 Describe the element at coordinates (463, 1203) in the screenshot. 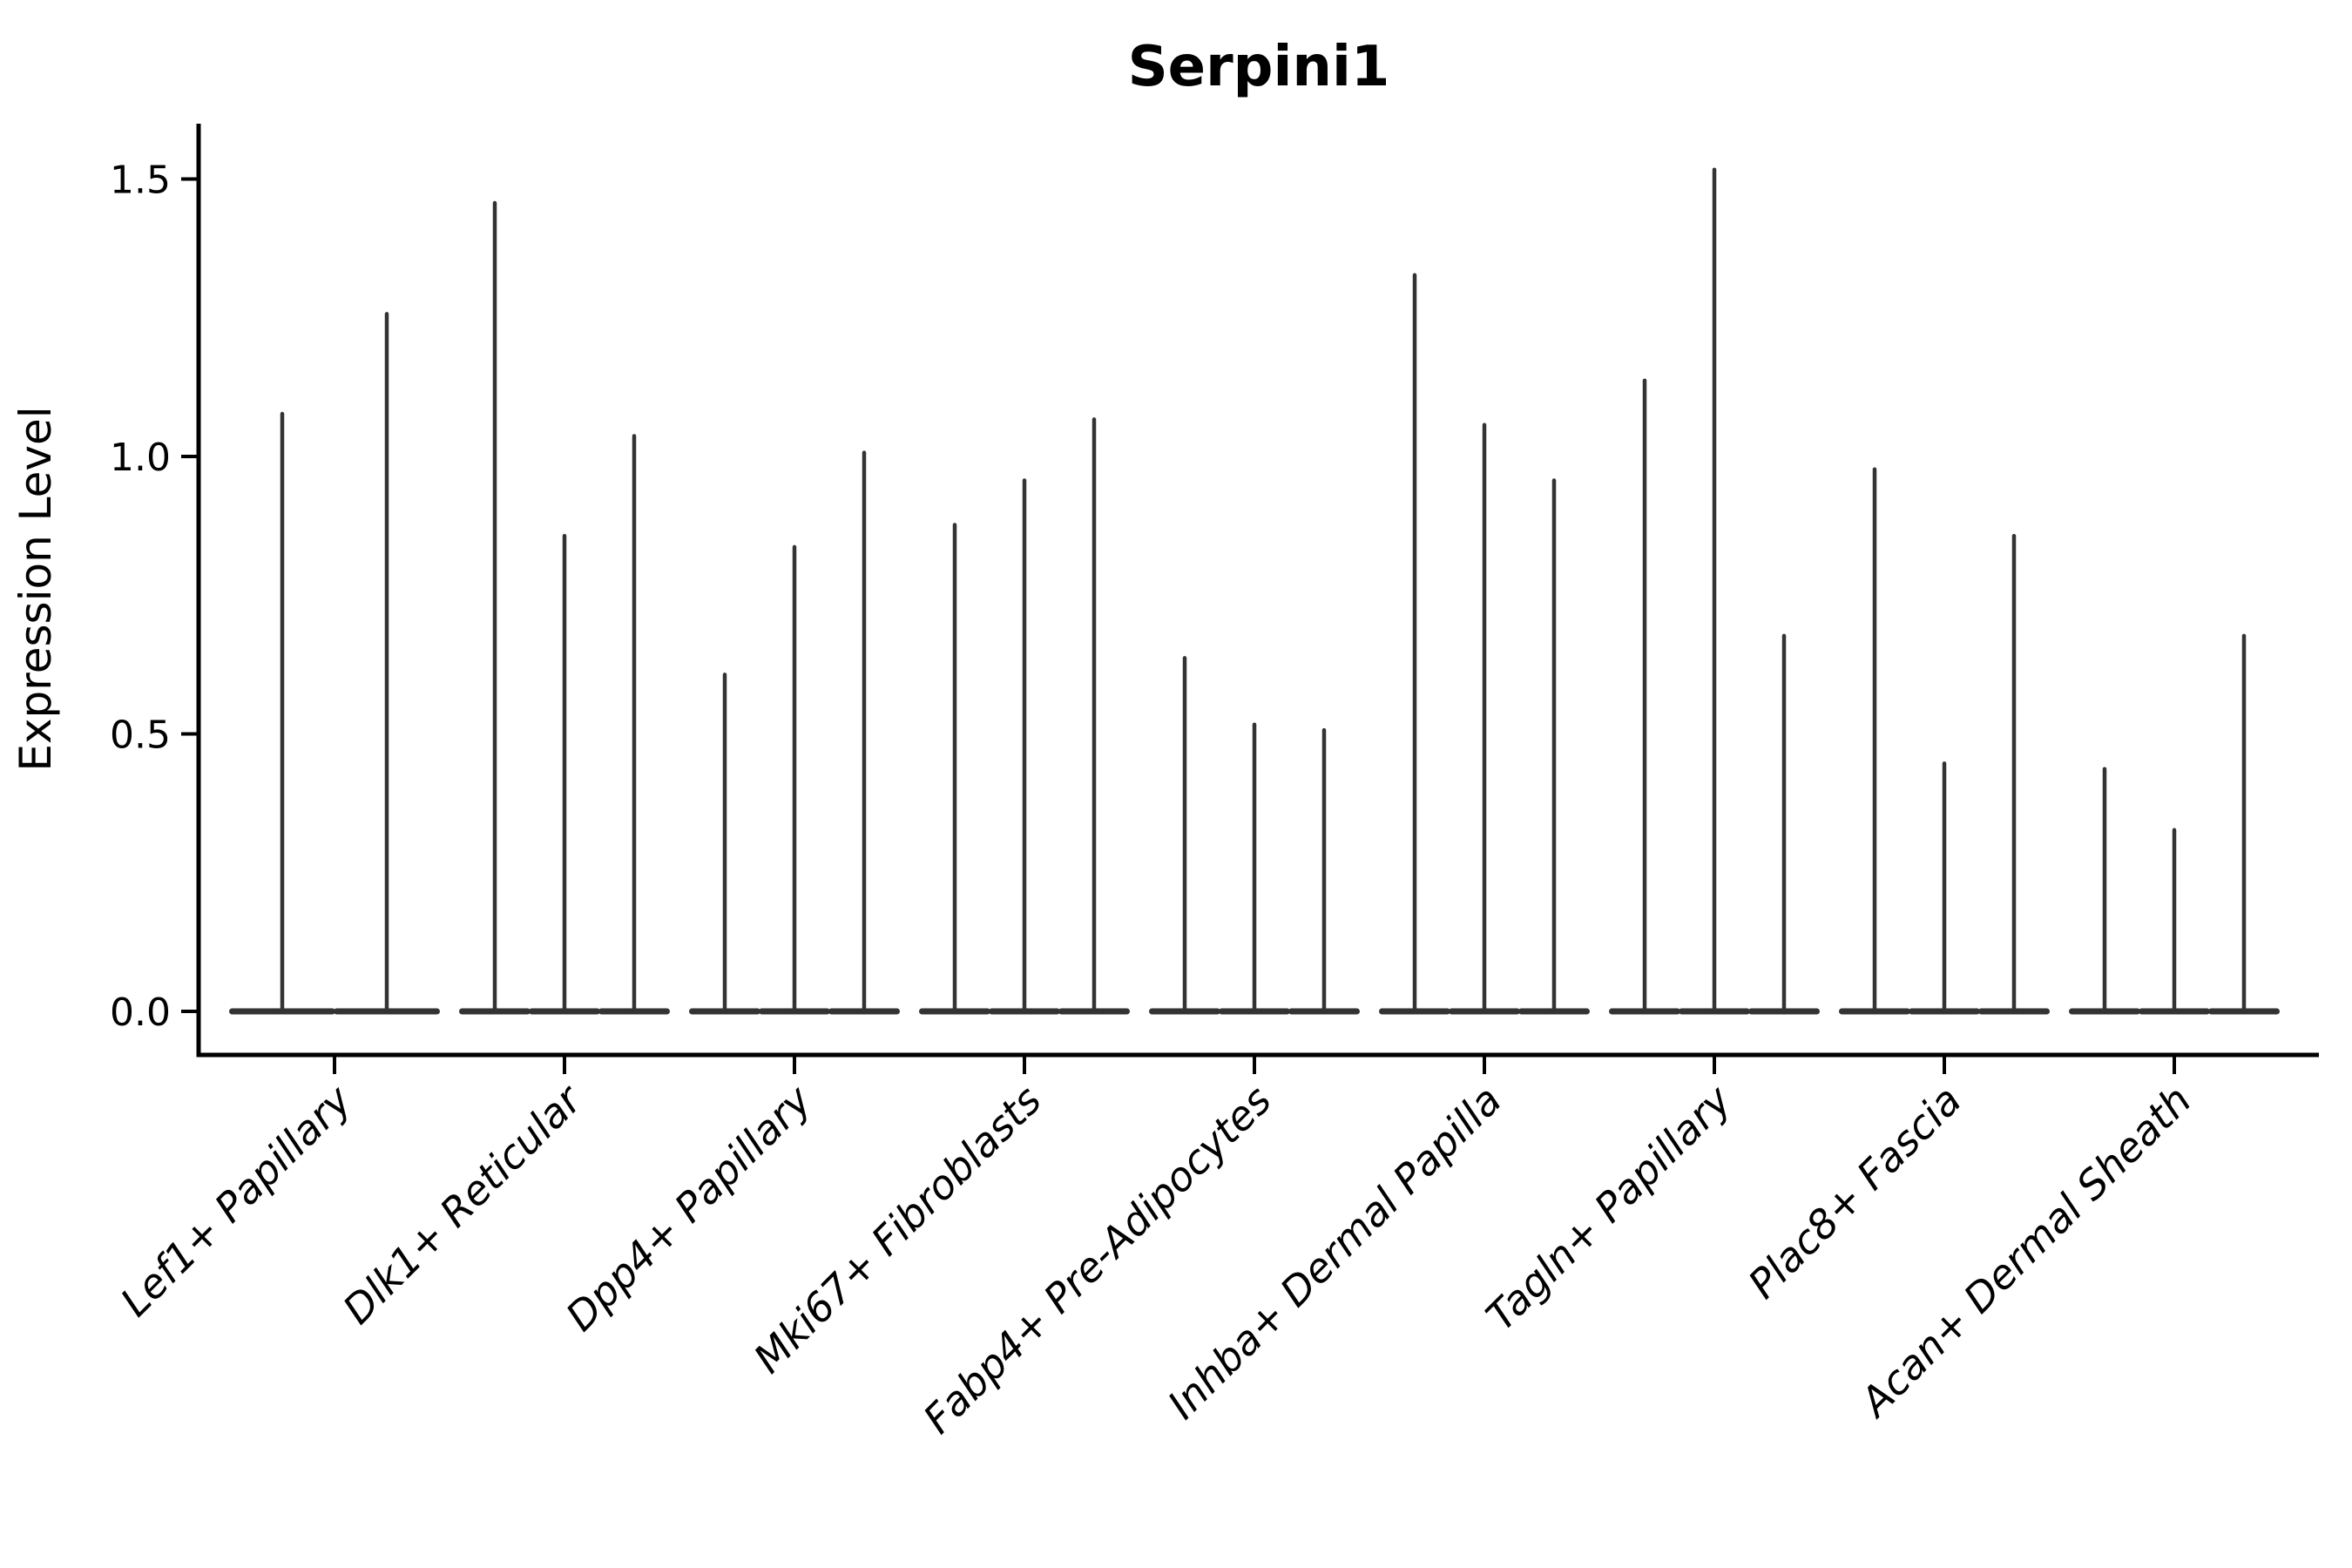

I see `x-tick-label: Dlk1+ Reticular` at that location.